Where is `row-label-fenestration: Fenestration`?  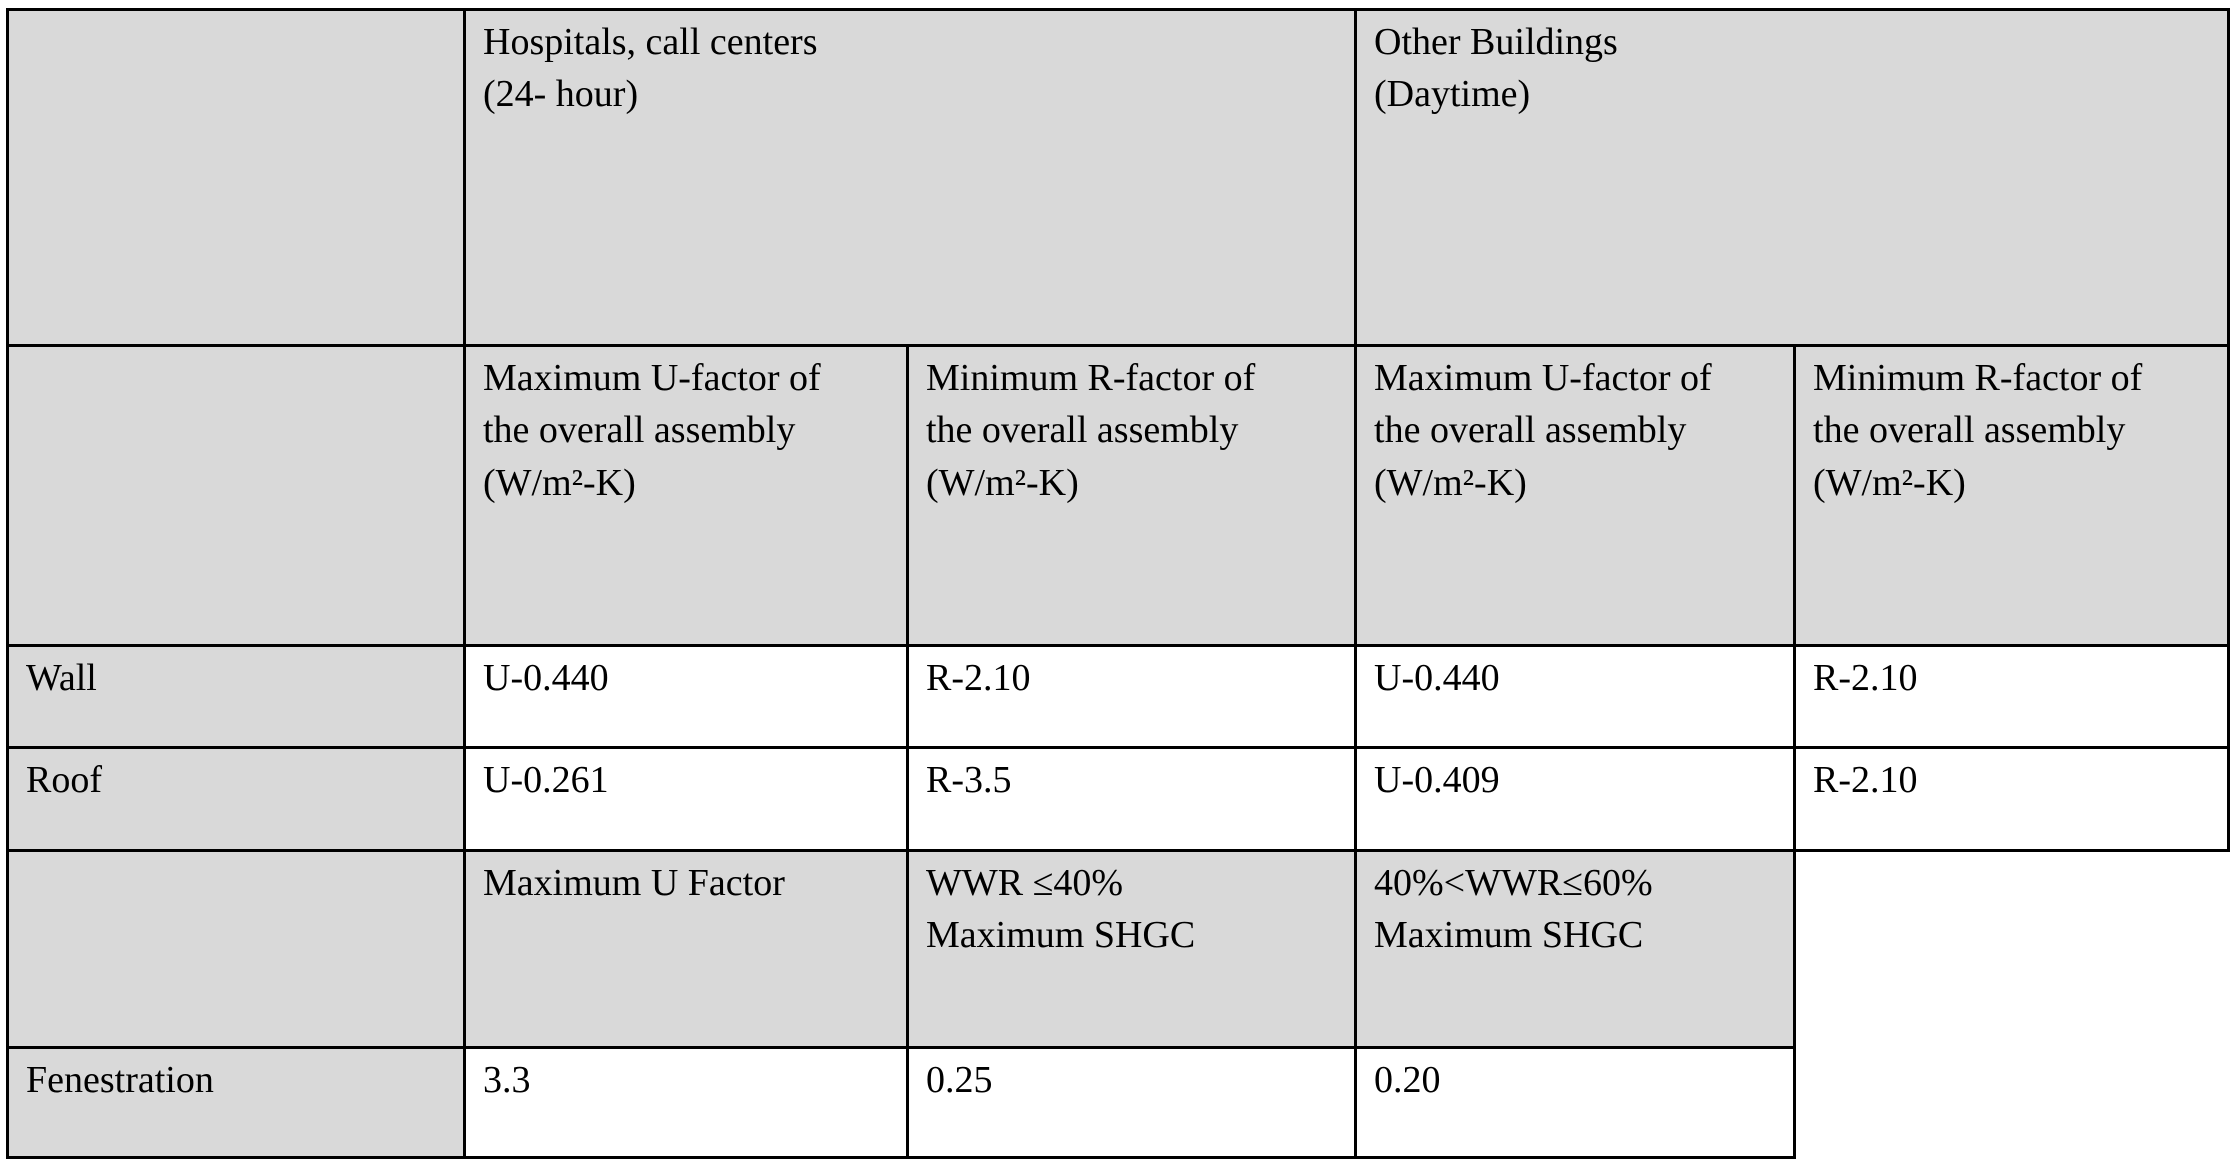 row-label-fenestration: Fenestration is located at coordinates (236, 1102).